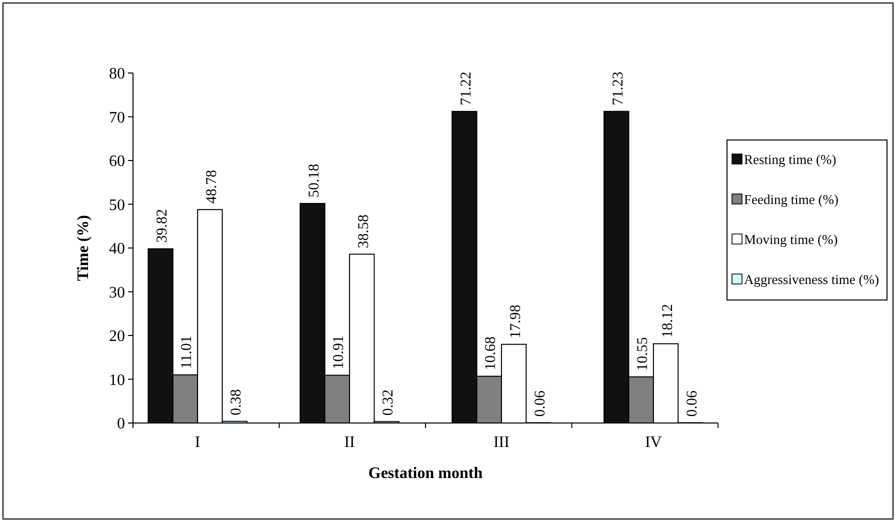  What do you see at coordinates (425, 473) in the screenshot?
I see `x-axis-title: Gestation month` at bounding box center [425, 473].